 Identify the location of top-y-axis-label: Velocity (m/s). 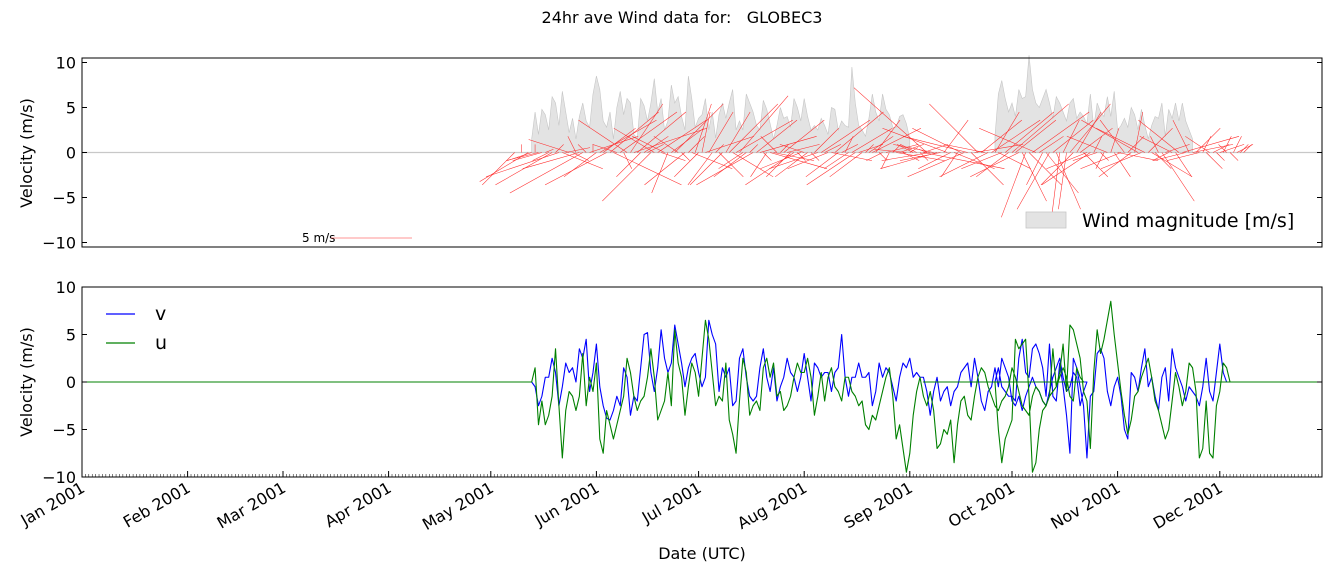
(26, 153).